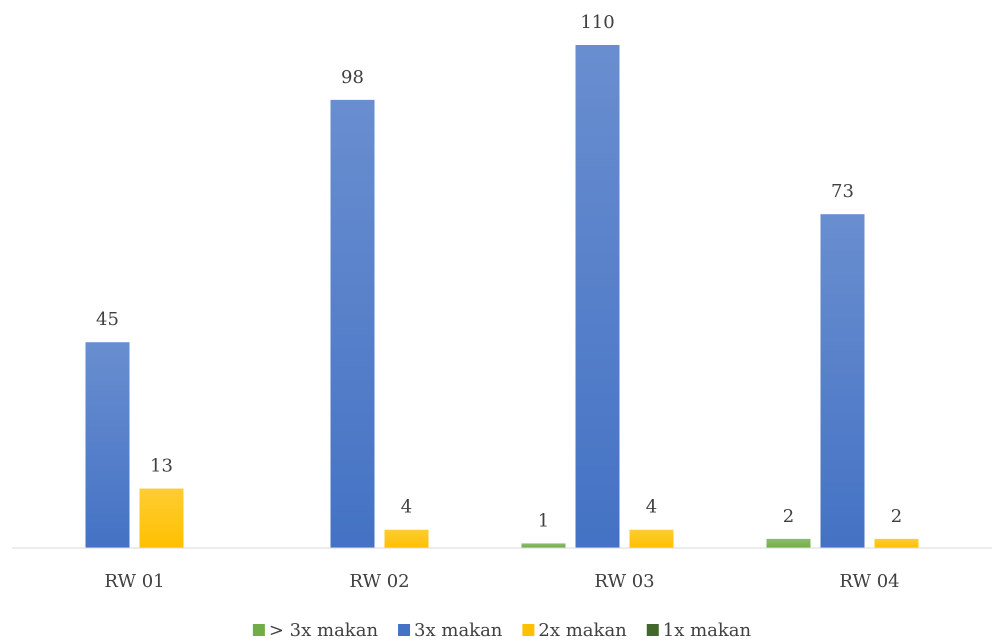 The height and width of the screenshot is (644, 1004). Describe the element at coordinates (597, 22) in the screenshot. I see `data-label: 110` at that location.